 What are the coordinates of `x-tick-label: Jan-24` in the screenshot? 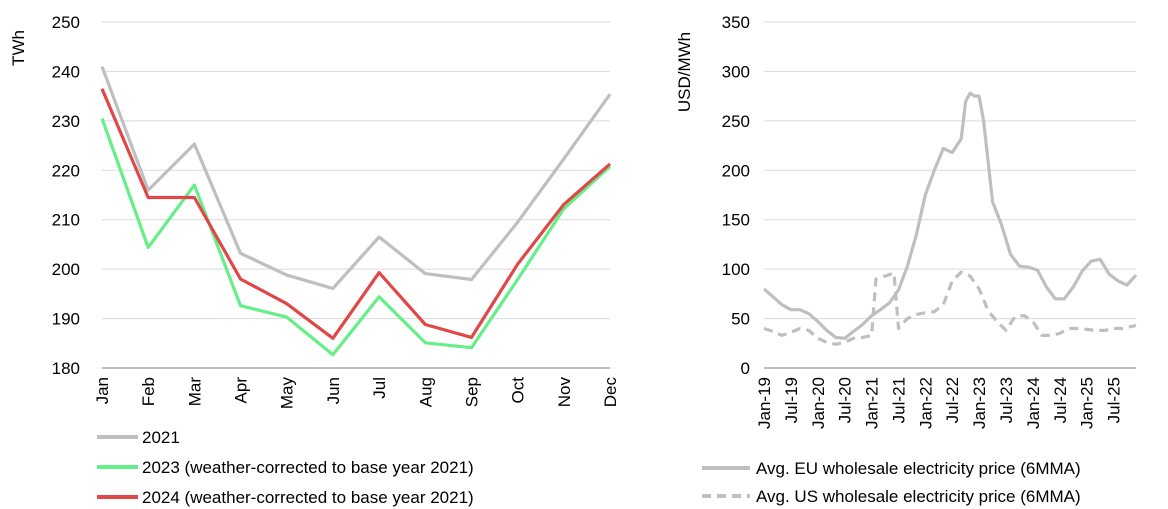 It's located at (1033, 403).